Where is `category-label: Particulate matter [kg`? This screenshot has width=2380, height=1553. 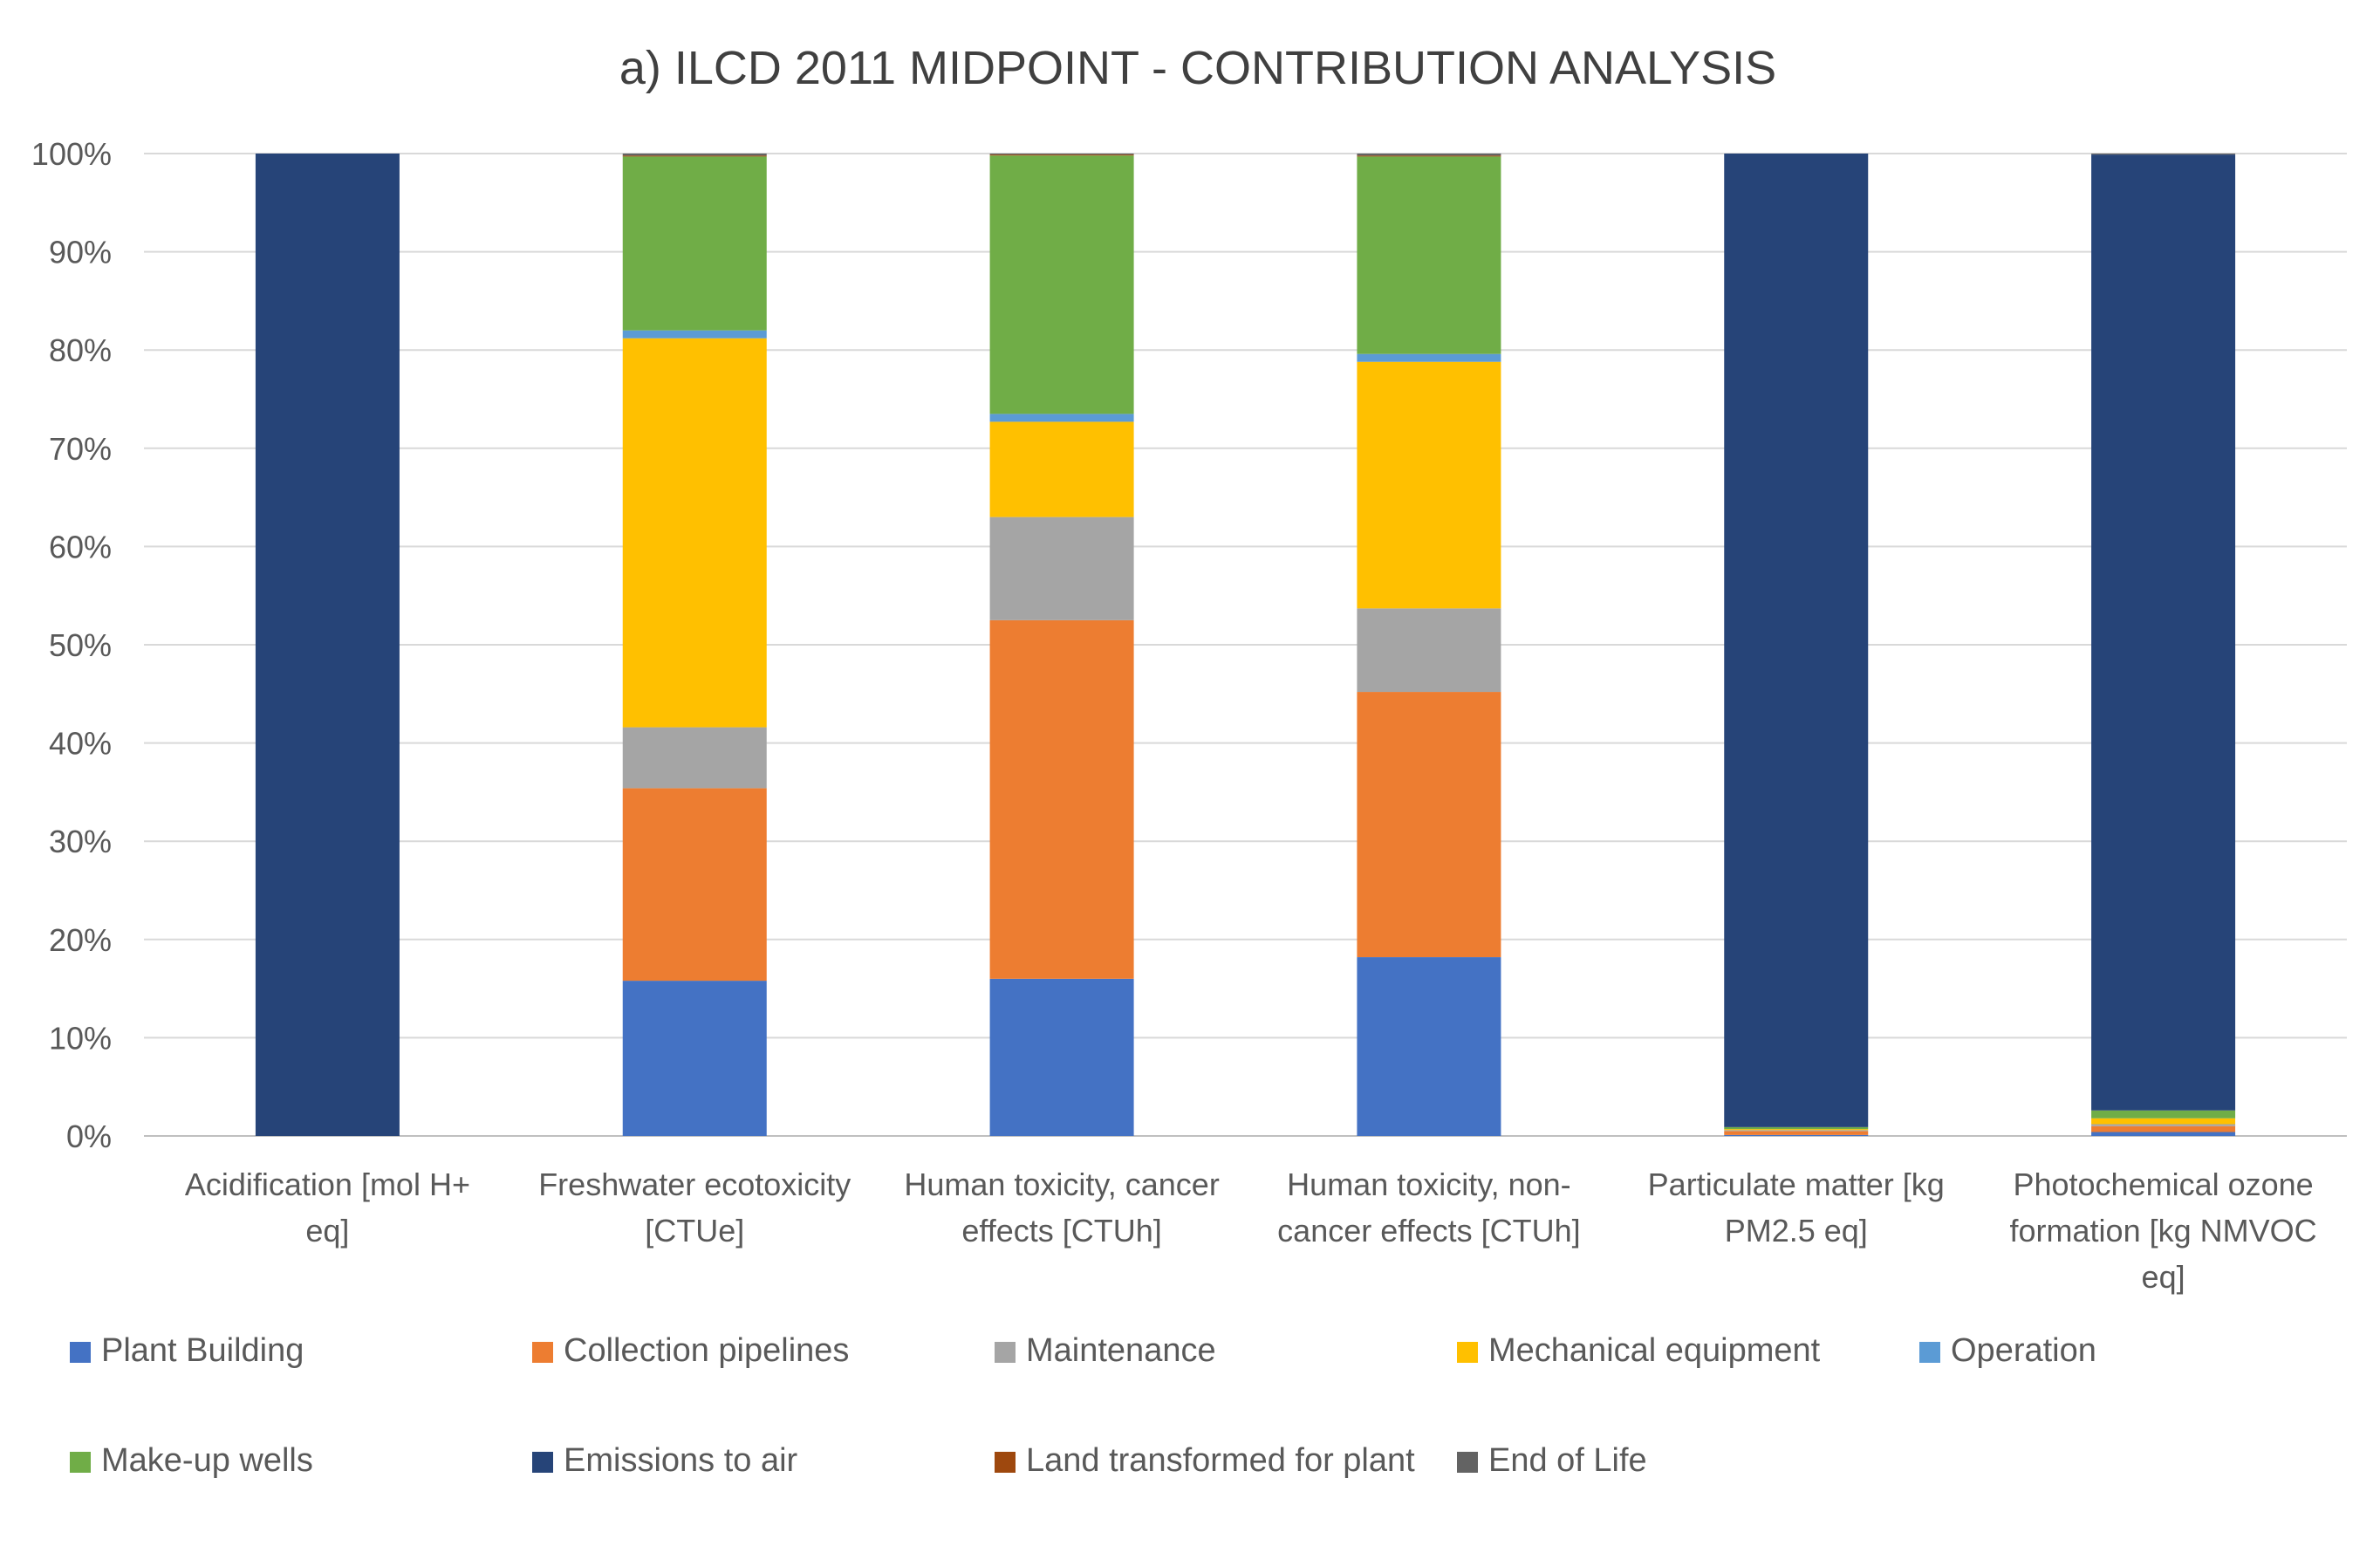 category-label: Particulate matter [kg is located at coordinates (1796, 1184).